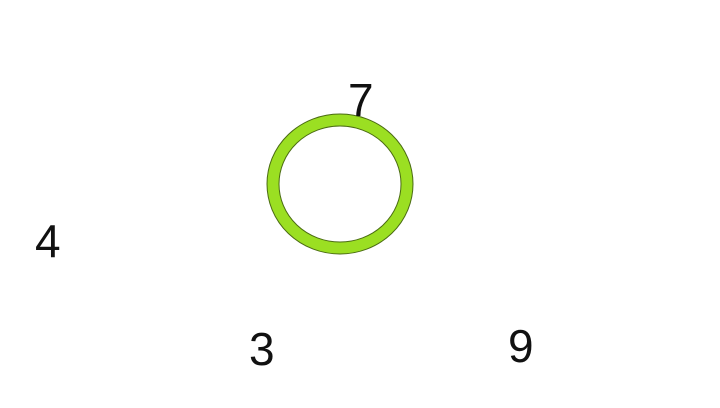 This screenshot has width=720, height=408. What do you see at coordinates (361, 100) in the screenshot?
I see `number-7: 7` at bounding box center [361, 100].